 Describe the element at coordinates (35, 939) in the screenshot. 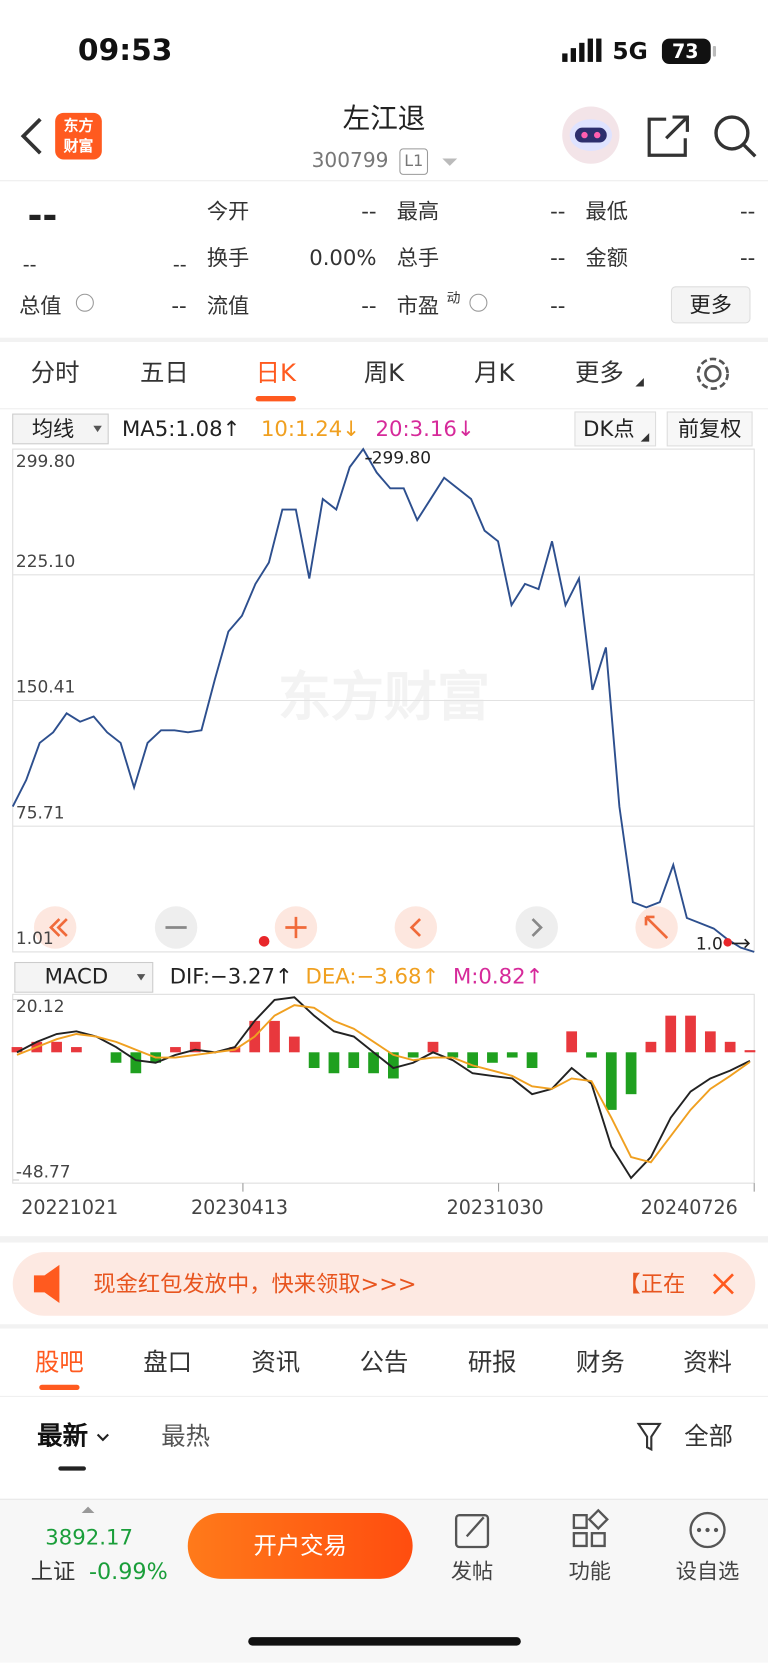

I see `y-tick-label: 1.01` at that location.